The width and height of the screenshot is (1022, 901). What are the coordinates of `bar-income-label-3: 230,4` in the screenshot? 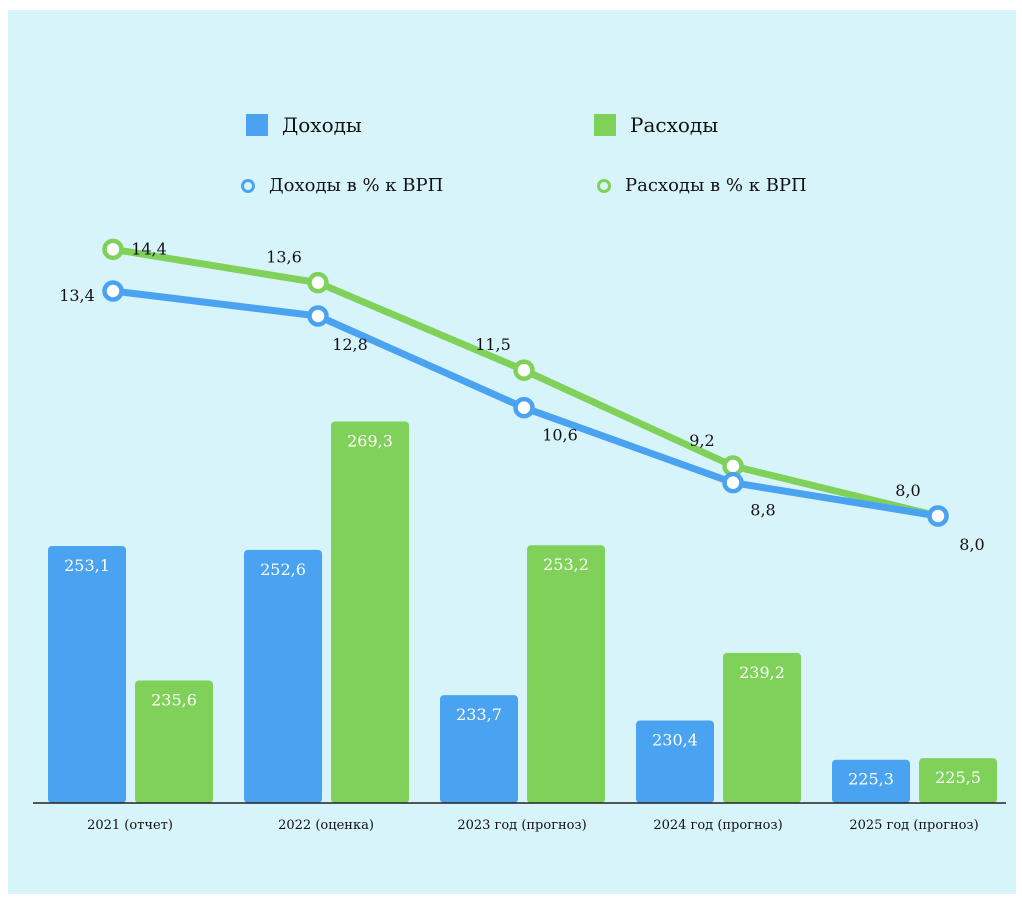 It's located at (675, 739).